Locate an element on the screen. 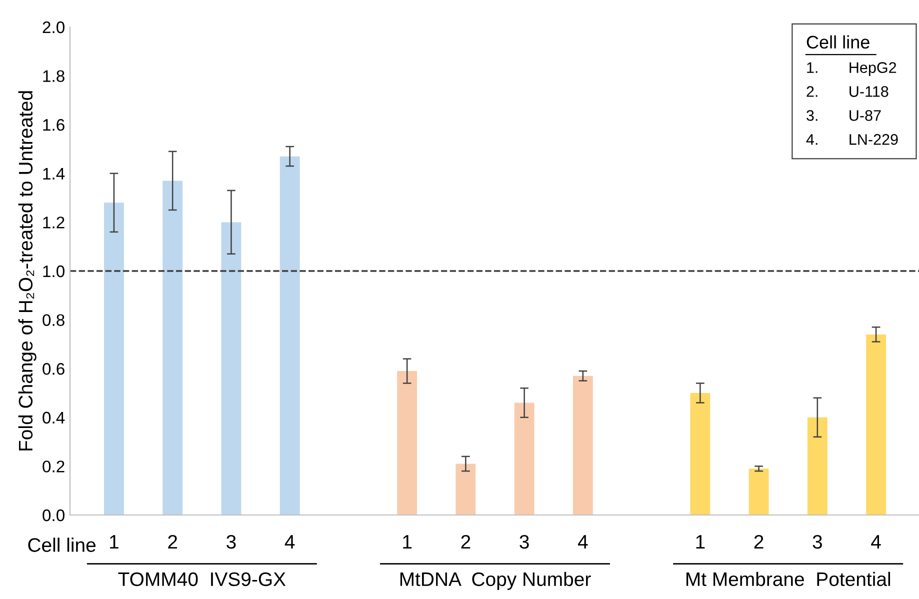  annotation: 4. LN-229 is located at coordinates (852, 139).